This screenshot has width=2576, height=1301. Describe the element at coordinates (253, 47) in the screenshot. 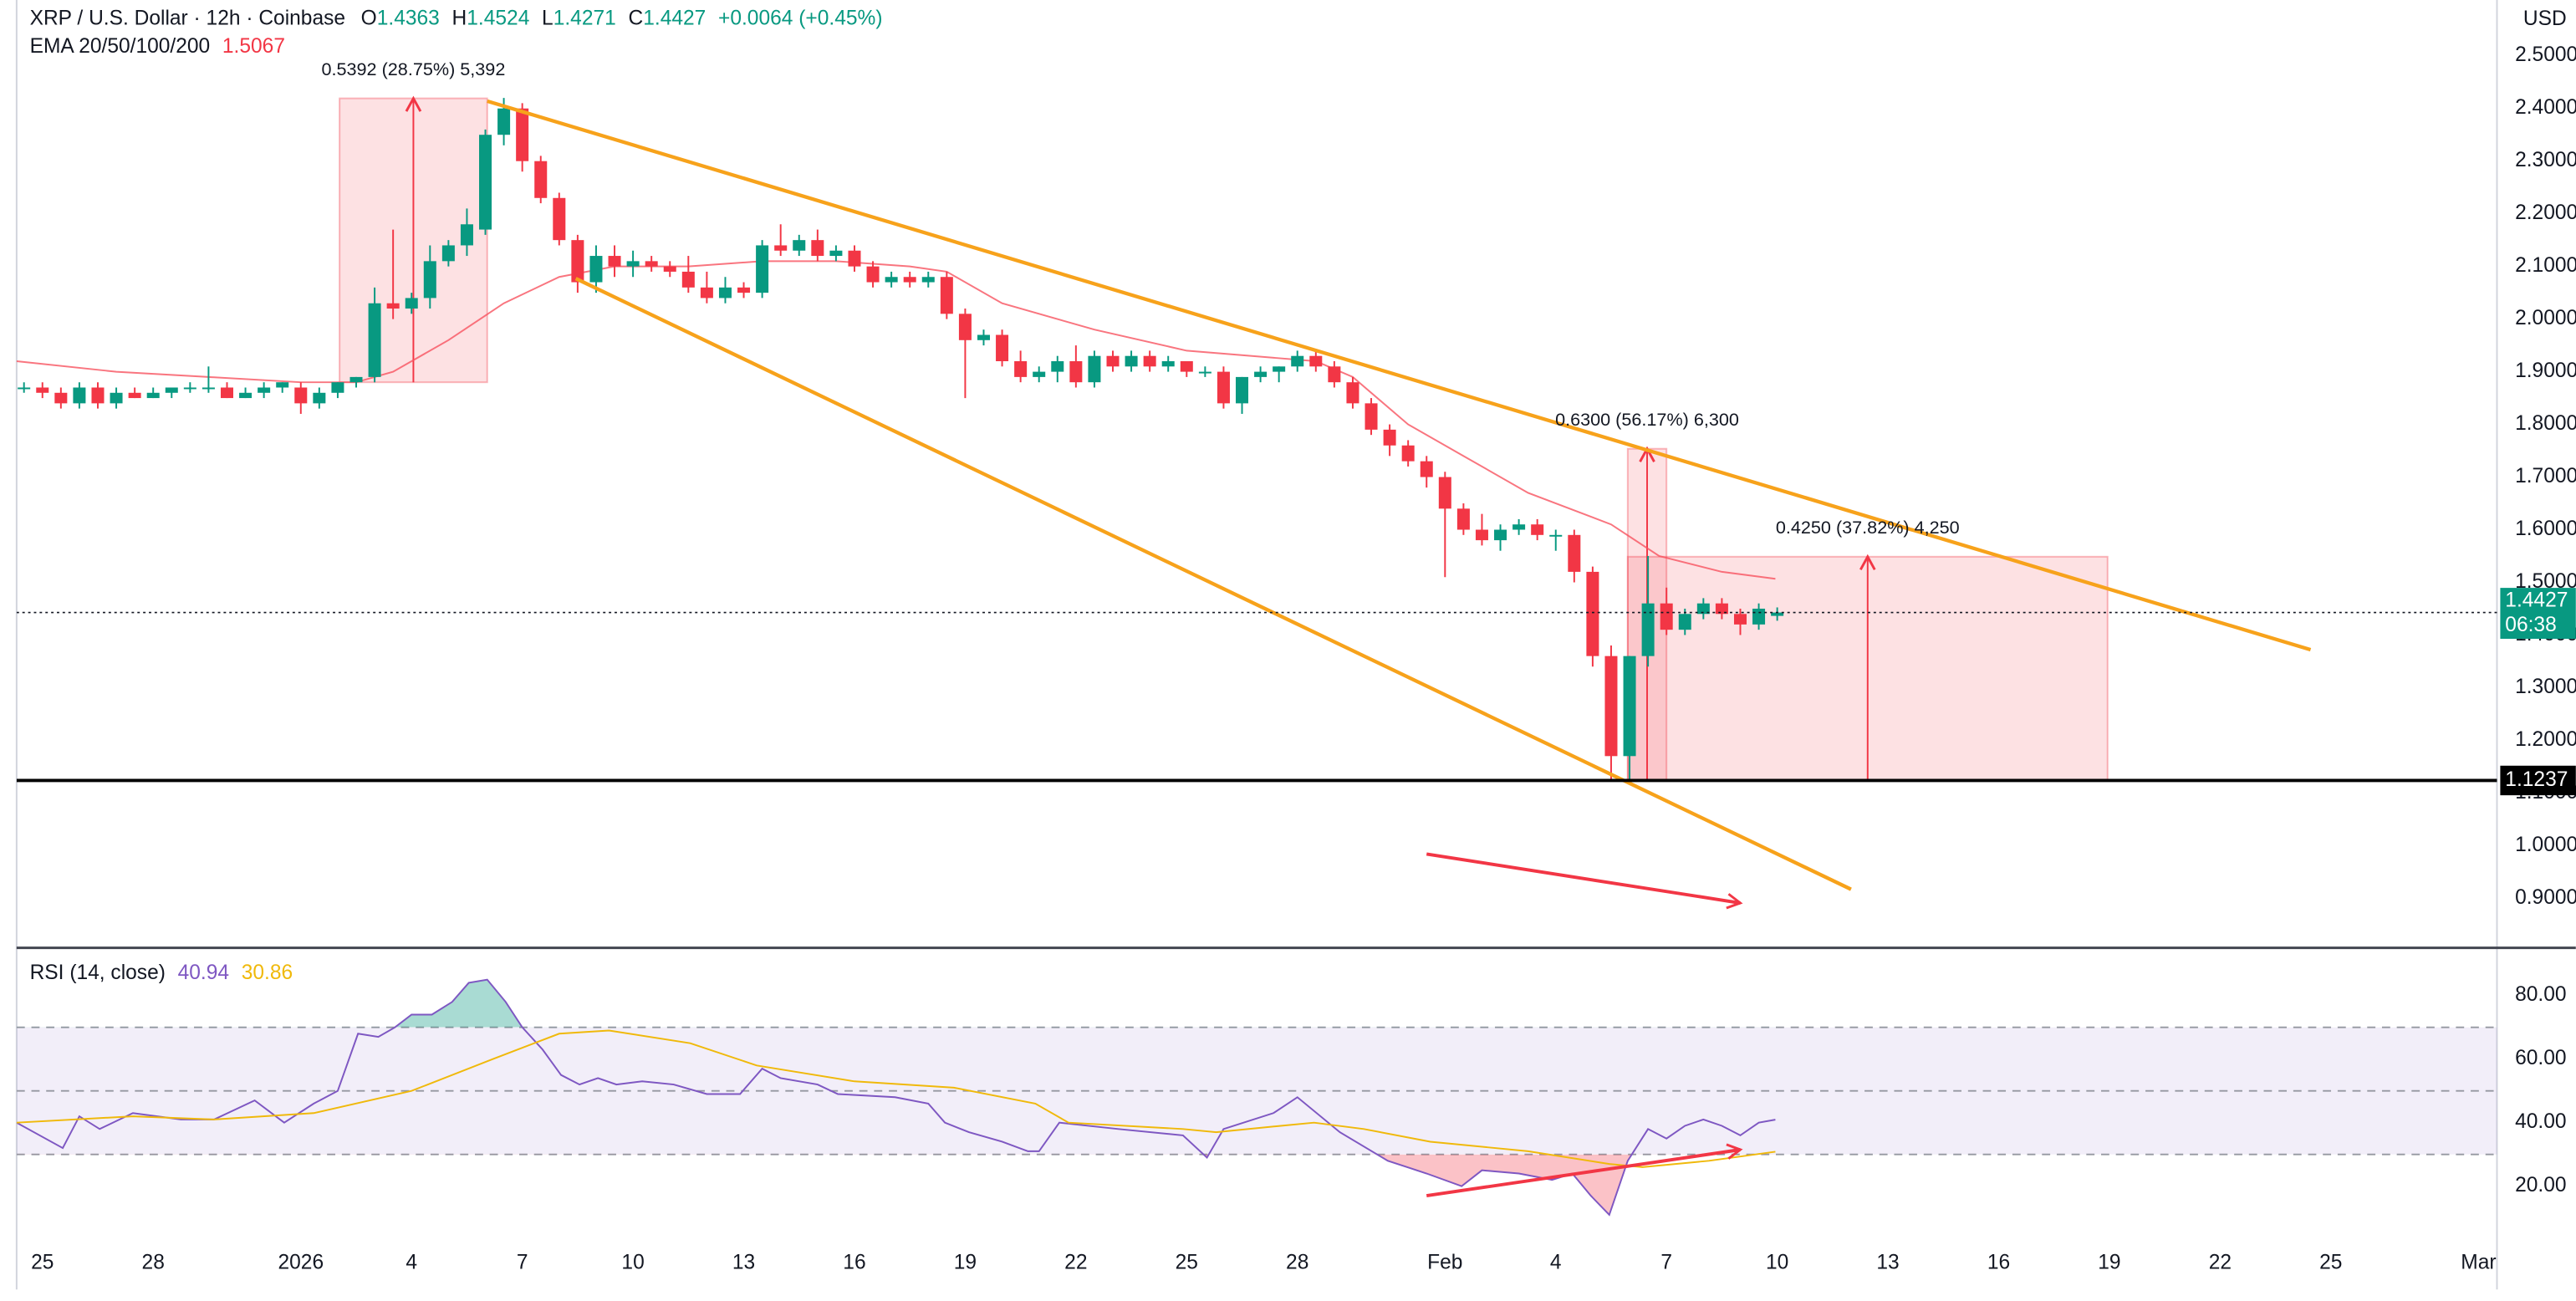

I see `ema-value: 1.5067` at that location.